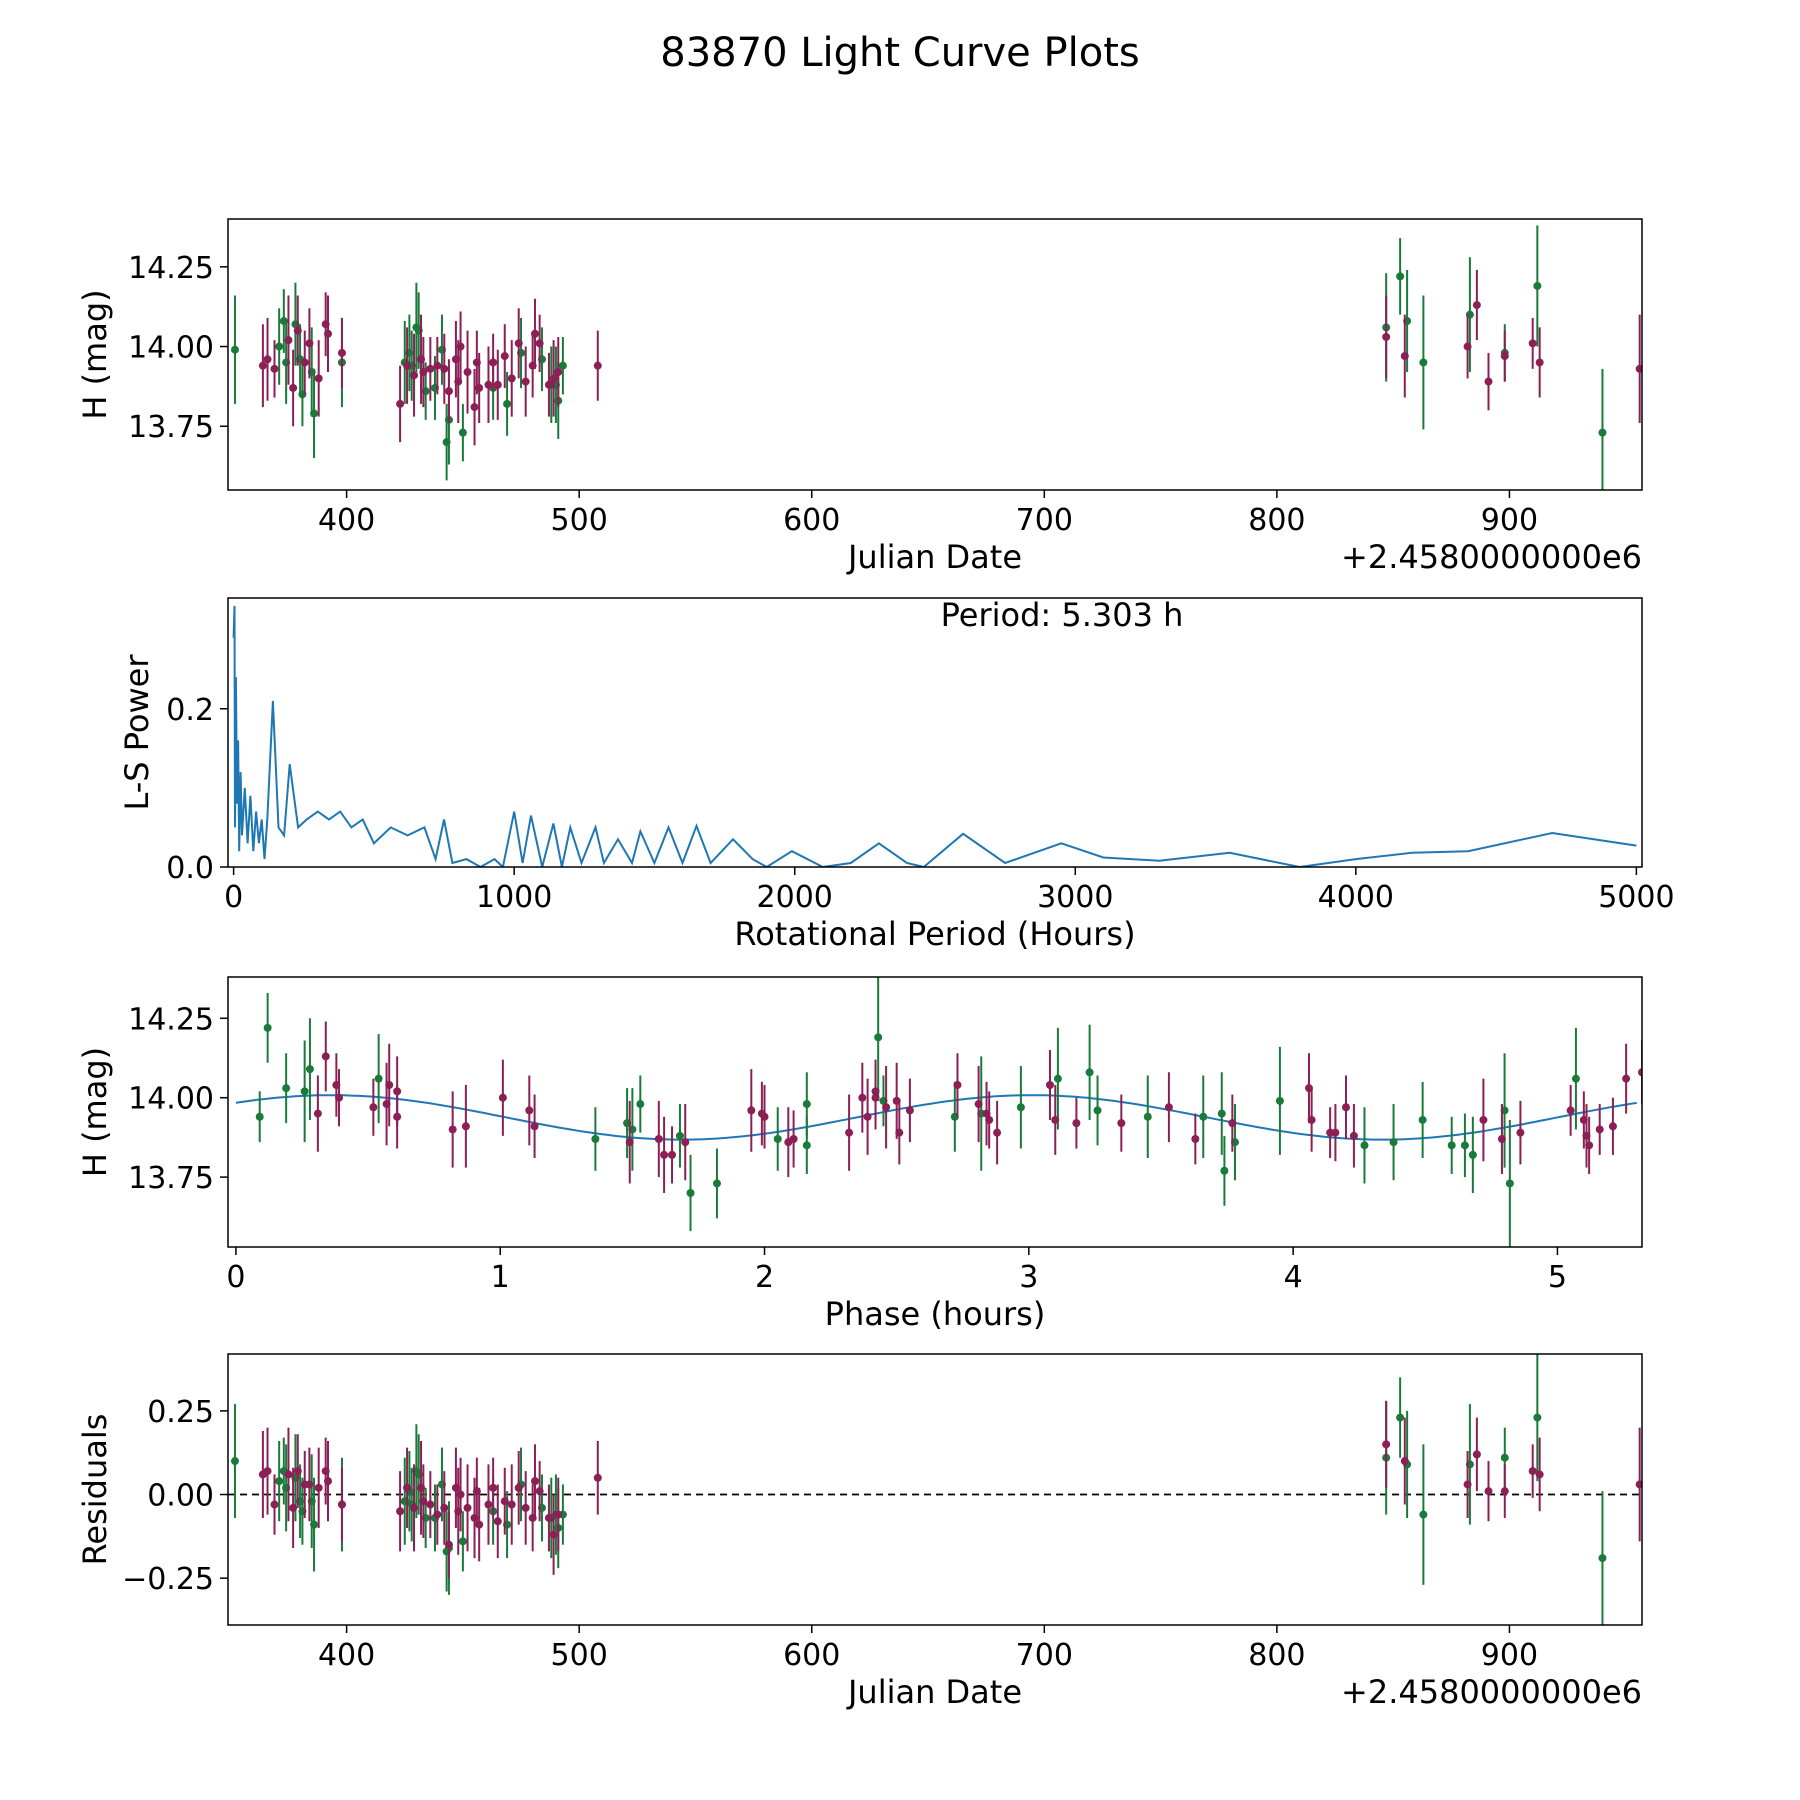 This screenshot has height=1800, width=1800. I want to click on x-tick-label: 500, so click(579, 1655).